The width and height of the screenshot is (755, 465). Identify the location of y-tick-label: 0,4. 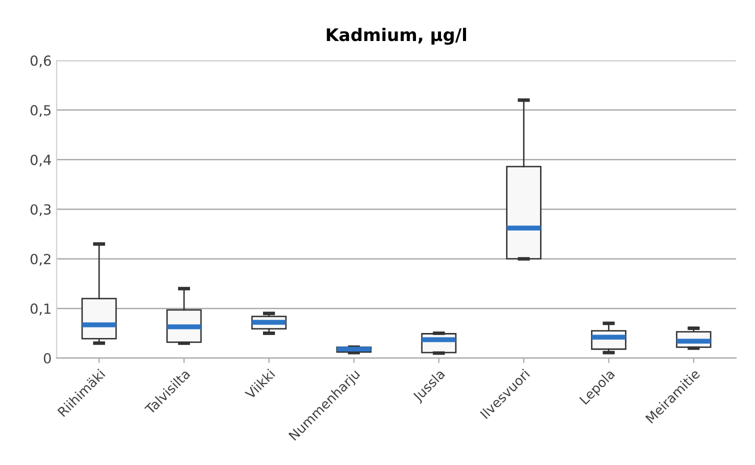
(40, 160).